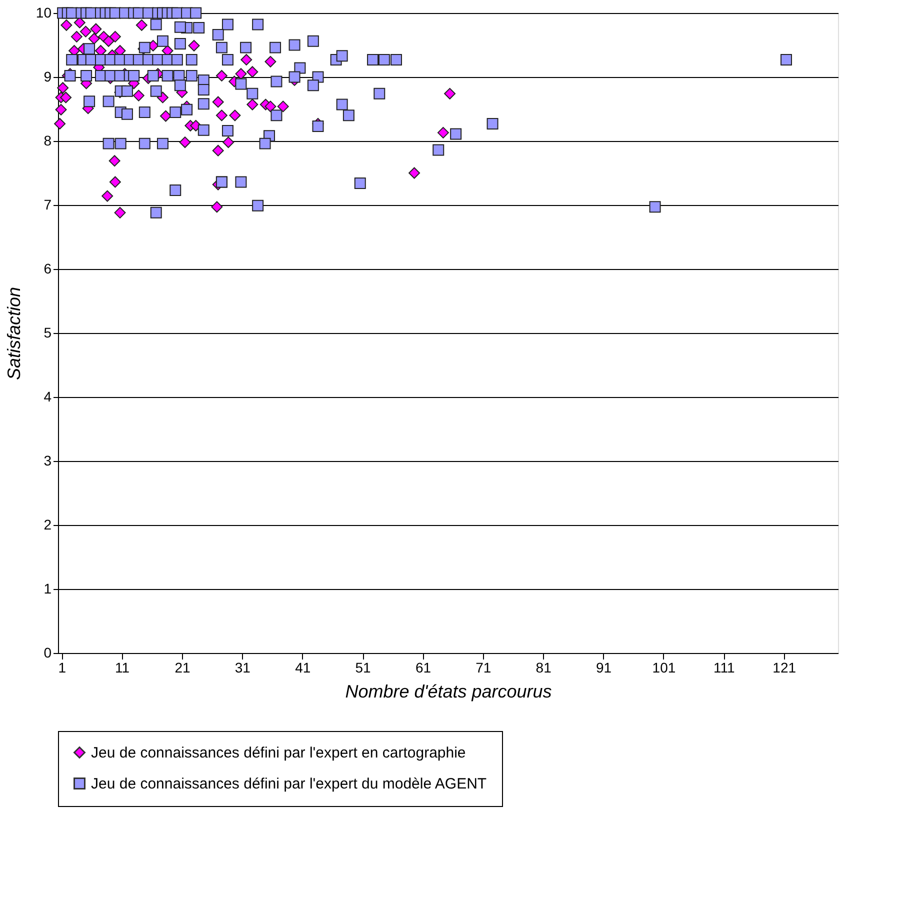  I want to click on x-tick-label: 121, so click(784, 668).